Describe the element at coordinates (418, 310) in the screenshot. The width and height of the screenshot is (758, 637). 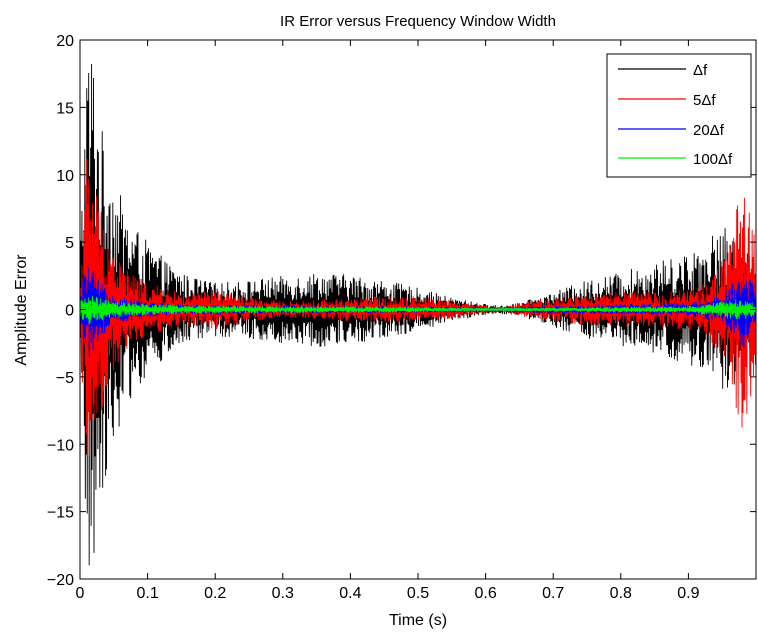
I see `series-line` at that location.